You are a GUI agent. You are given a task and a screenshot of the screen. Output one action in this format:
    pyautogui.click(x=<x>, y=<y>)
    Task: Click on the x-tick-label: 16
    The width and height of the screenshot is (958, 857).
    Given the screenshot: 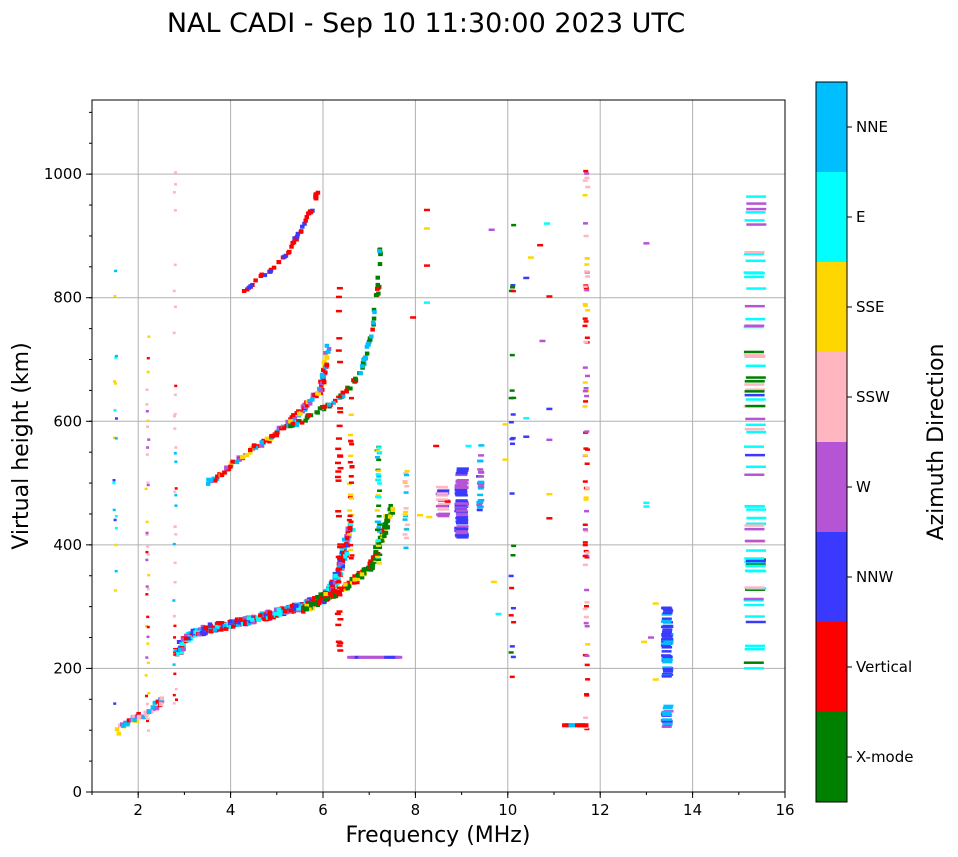 What is the action you would take?
    pyautogui.click(x=784, y=810)
    